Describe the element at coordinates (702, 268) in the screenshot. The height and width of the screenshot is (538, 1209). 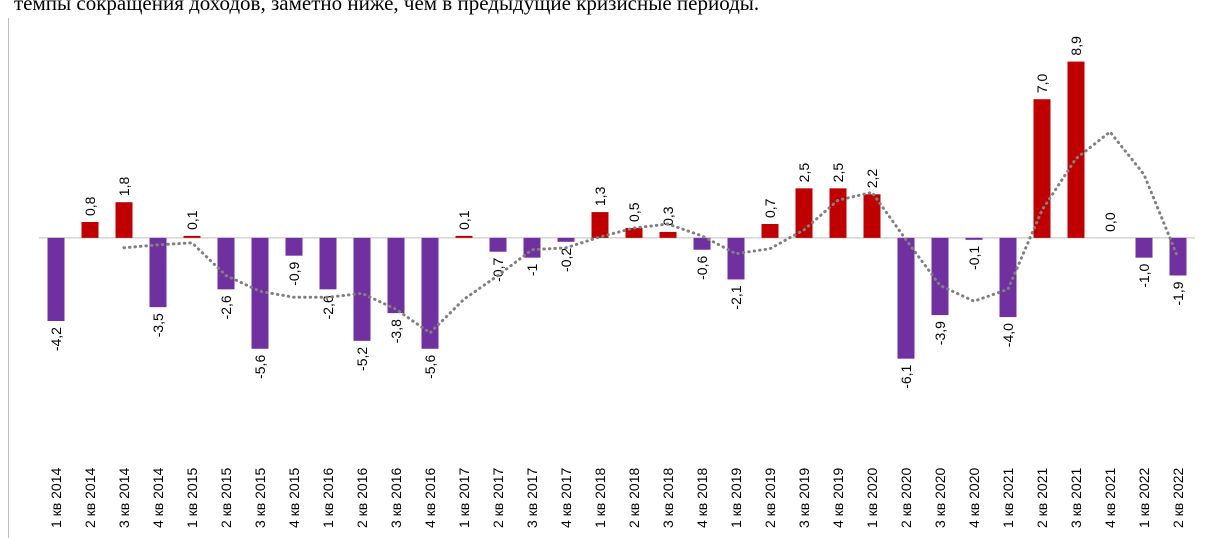
I see `value-label: -0,6` at that location.